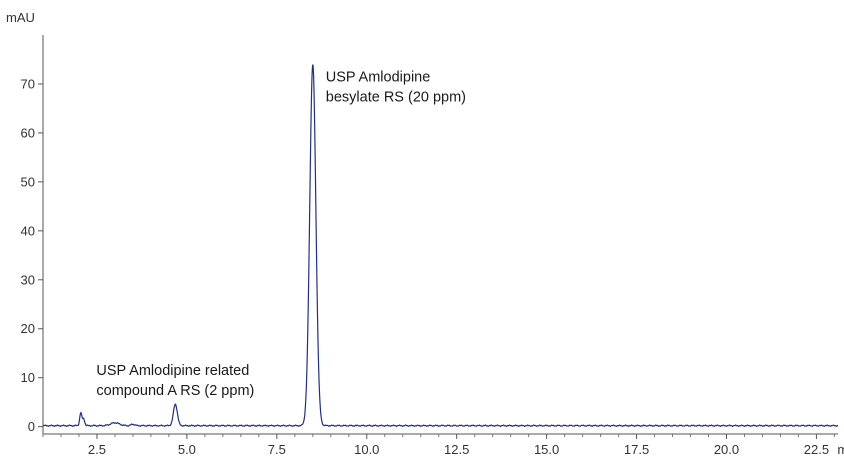 The height and width of the screenshot is (475, 844). What do you see at coordinates (277, 449) in the screenshot?
I see `x-tick-label: 7.5` at bounding box center [277, 449].